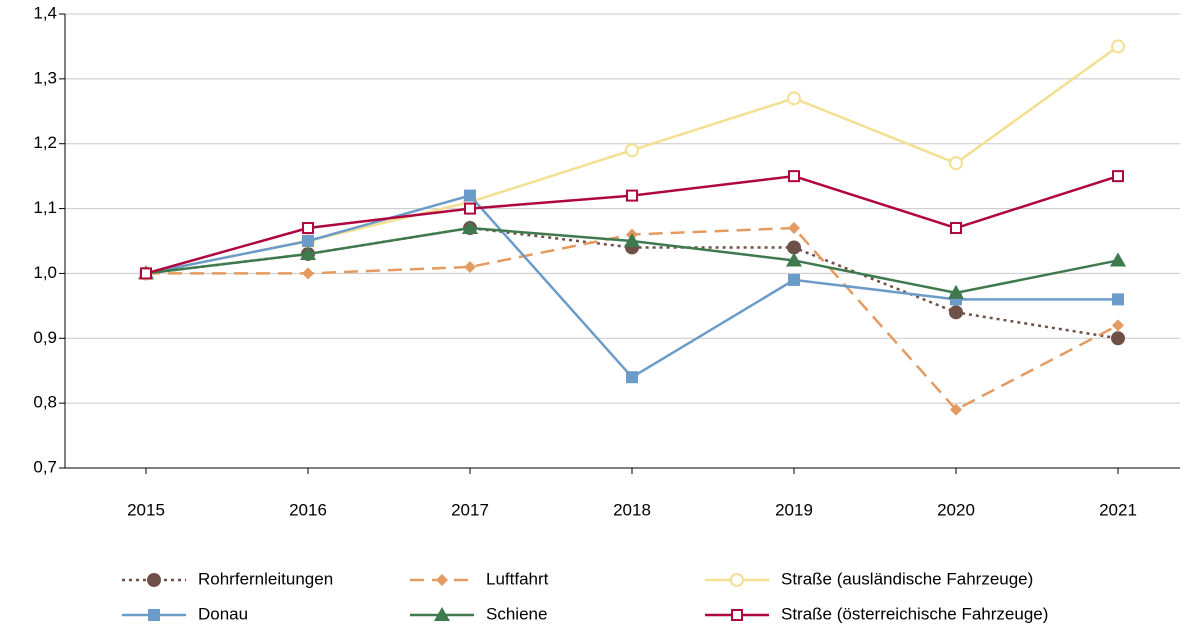 This screenshot has width=1196, height=634. Describe the element at coordinates (45, 272) in the screenshot. I see `y-tick-label: 1,0` at that location.